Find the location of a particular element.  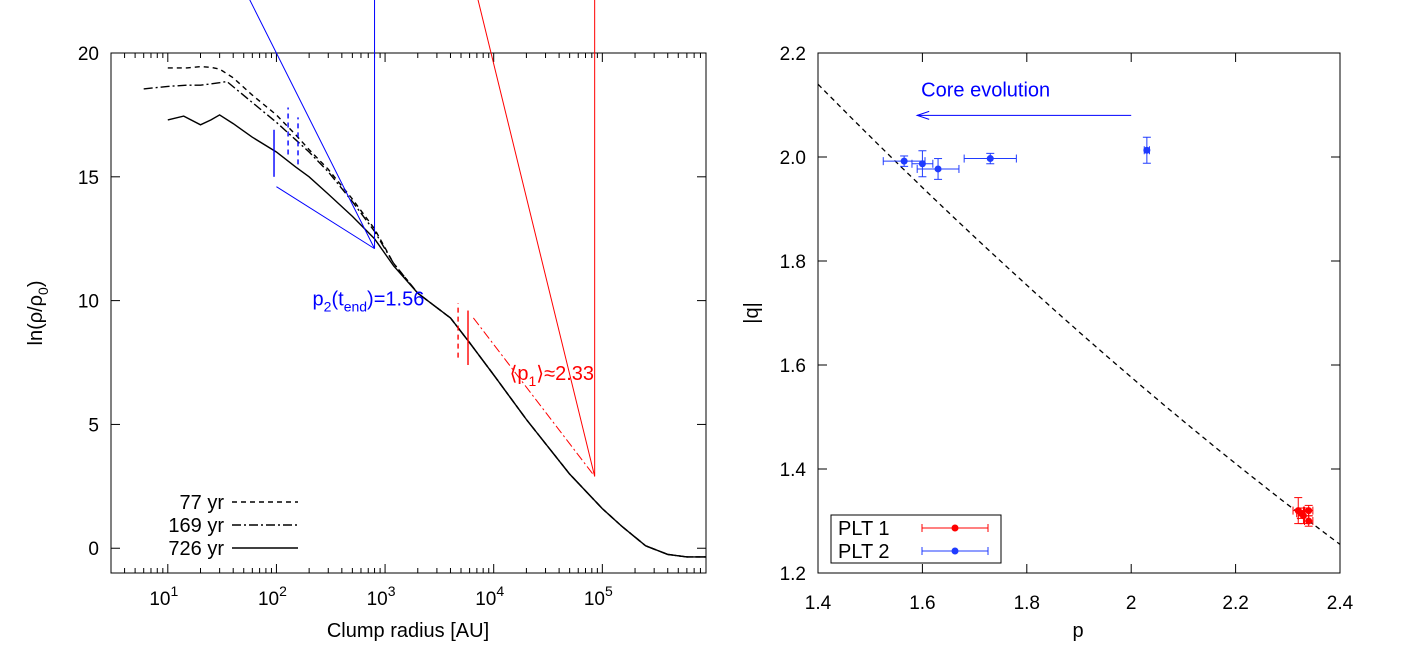

right-x-axis-label: p is located at coordinates (1077, 631).